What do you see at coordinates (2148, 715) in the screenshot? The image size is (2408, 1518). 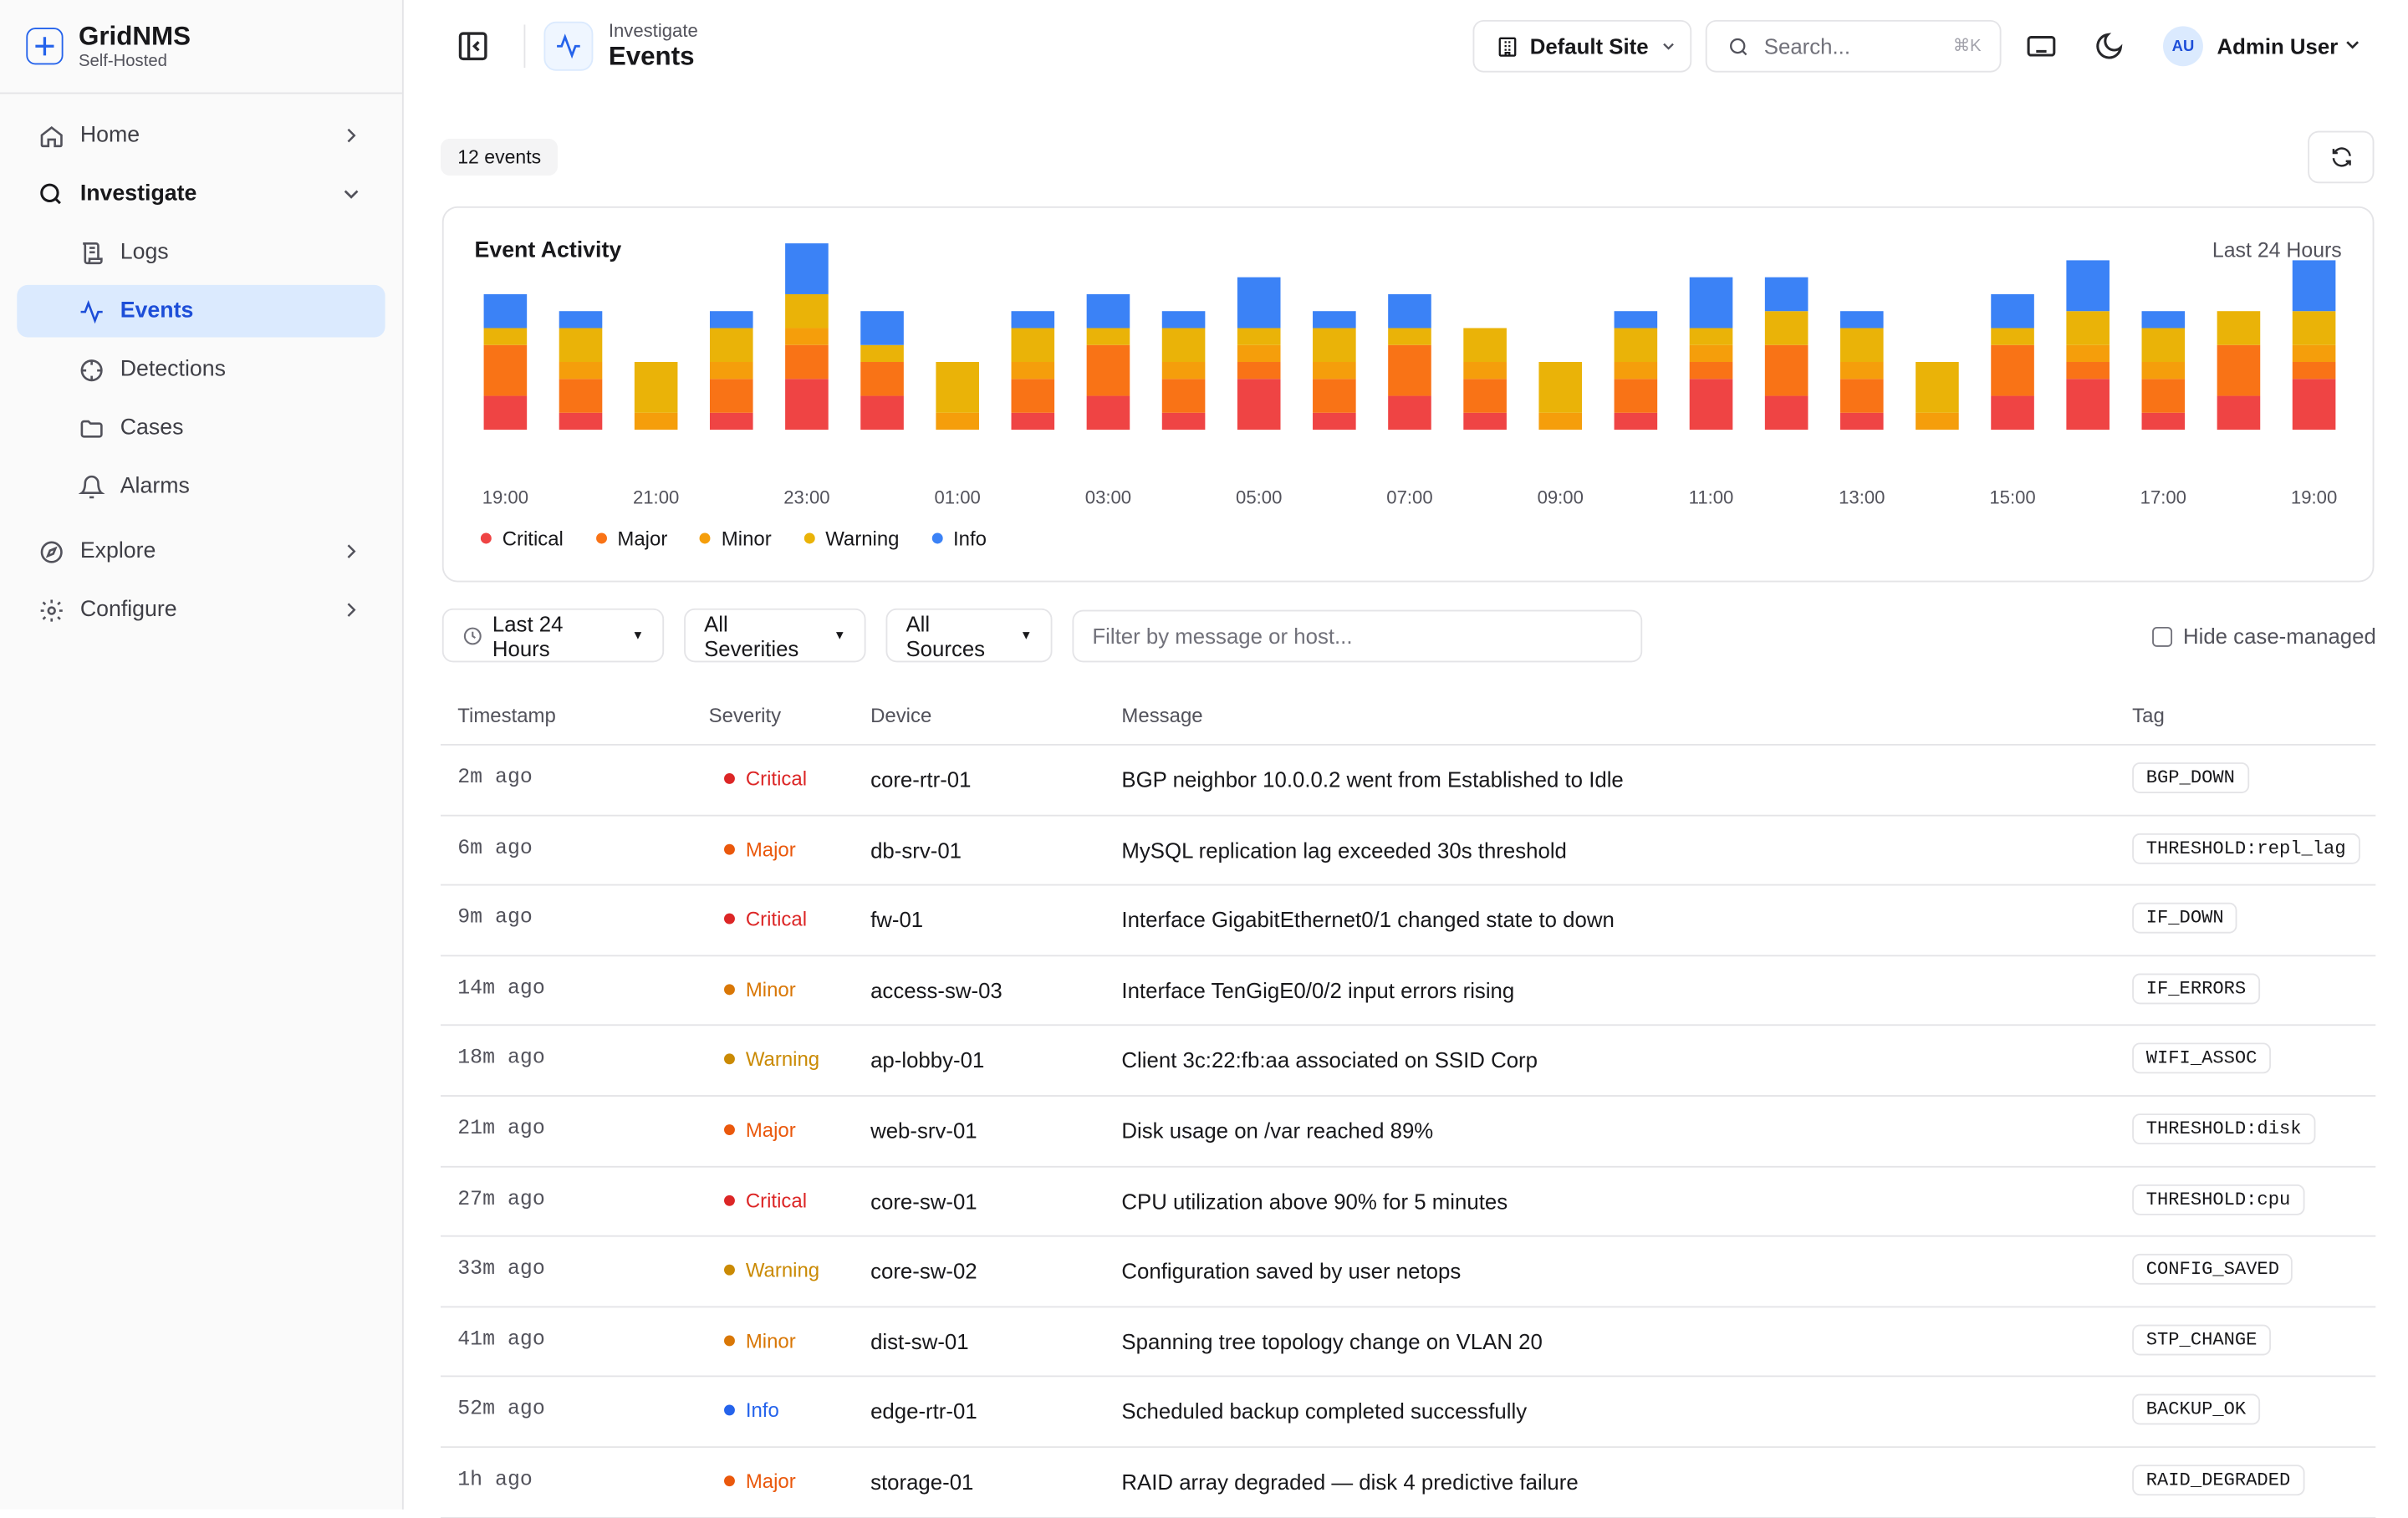 I see `column-header-tag: Tag` at bounding box center [2148, 715].